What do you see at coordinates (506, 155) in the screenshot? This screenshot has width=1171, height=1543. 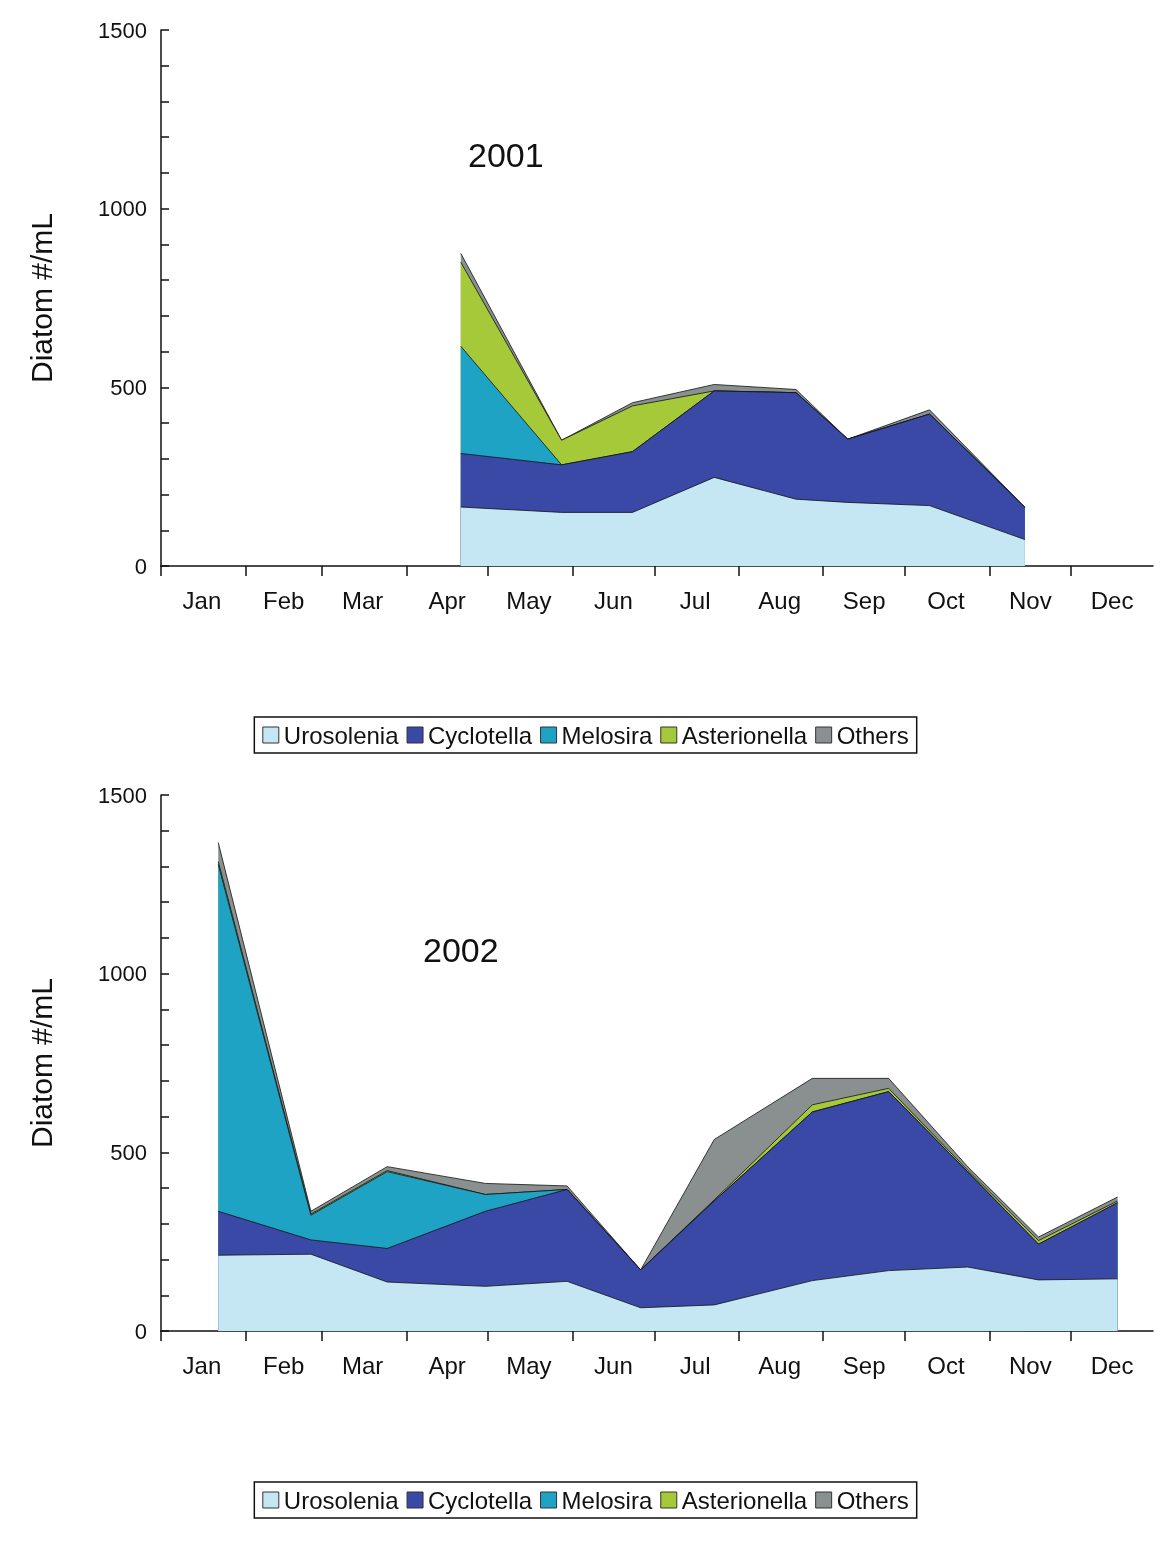 I see `text: 2001` at bounding box center [506, 155].